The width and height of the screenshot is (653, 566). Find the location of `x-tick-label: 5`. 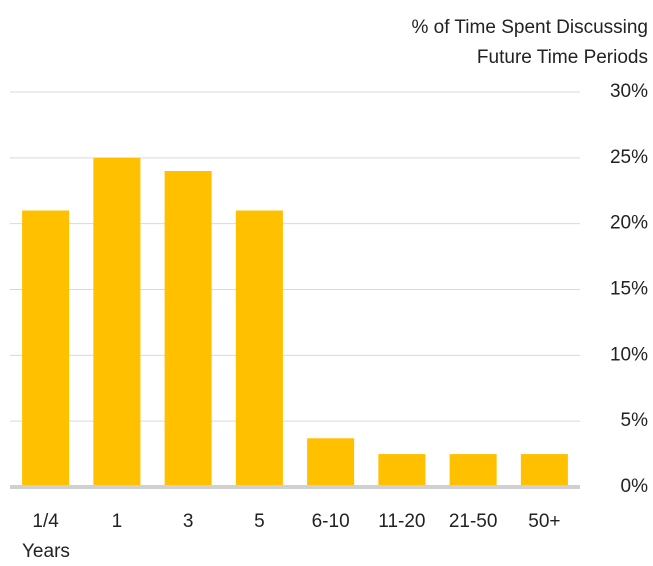

x-tick-label: 5 is located at coordinates (259, 521).